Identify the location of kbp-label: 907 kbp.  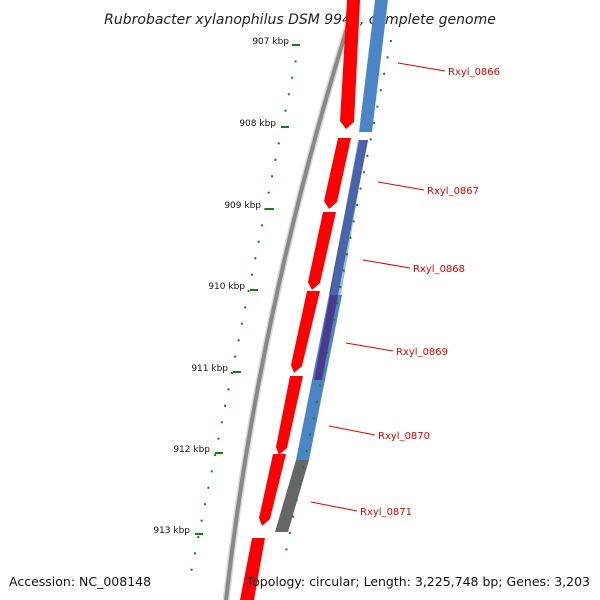
(270, 42).